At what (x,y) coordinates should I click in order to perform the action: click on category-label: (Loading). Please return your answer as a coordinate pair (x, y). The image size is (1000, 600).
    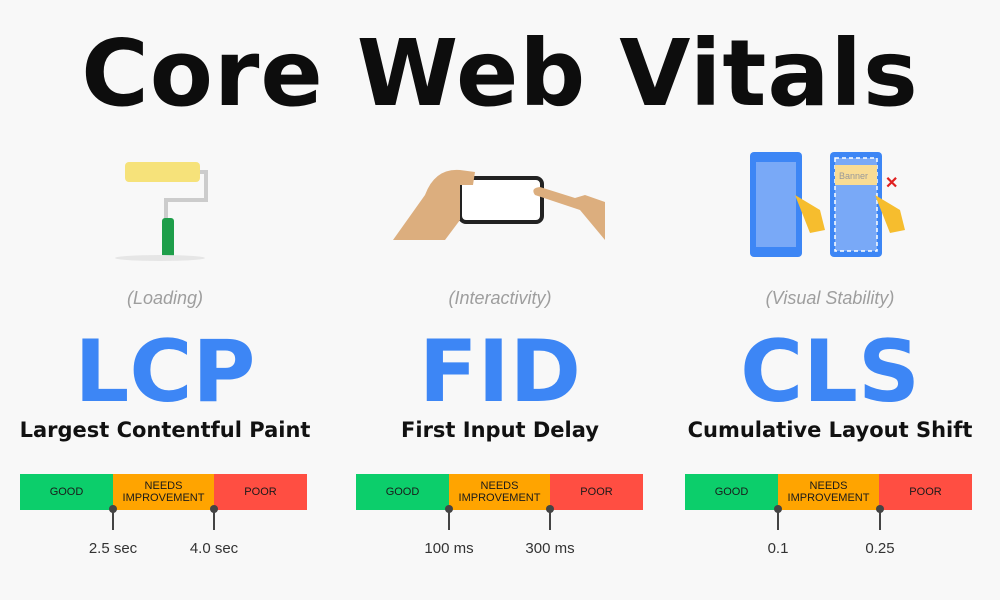
    Looking at the image, I should click on (165, 298).